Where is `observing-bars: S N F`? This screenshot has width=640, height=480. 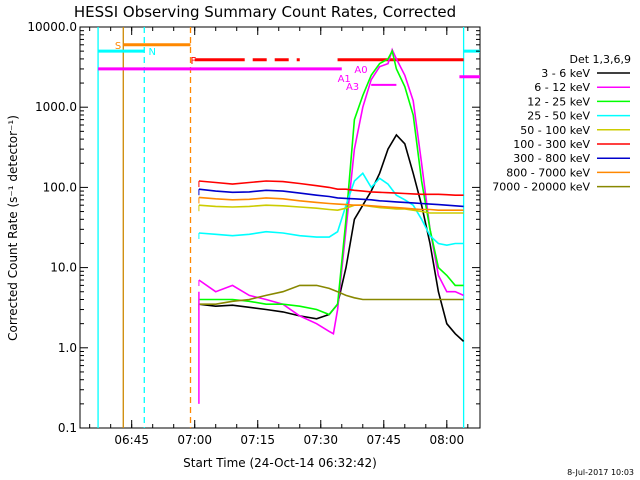 observing-bars: S N F is located at coordinates (289, 63).